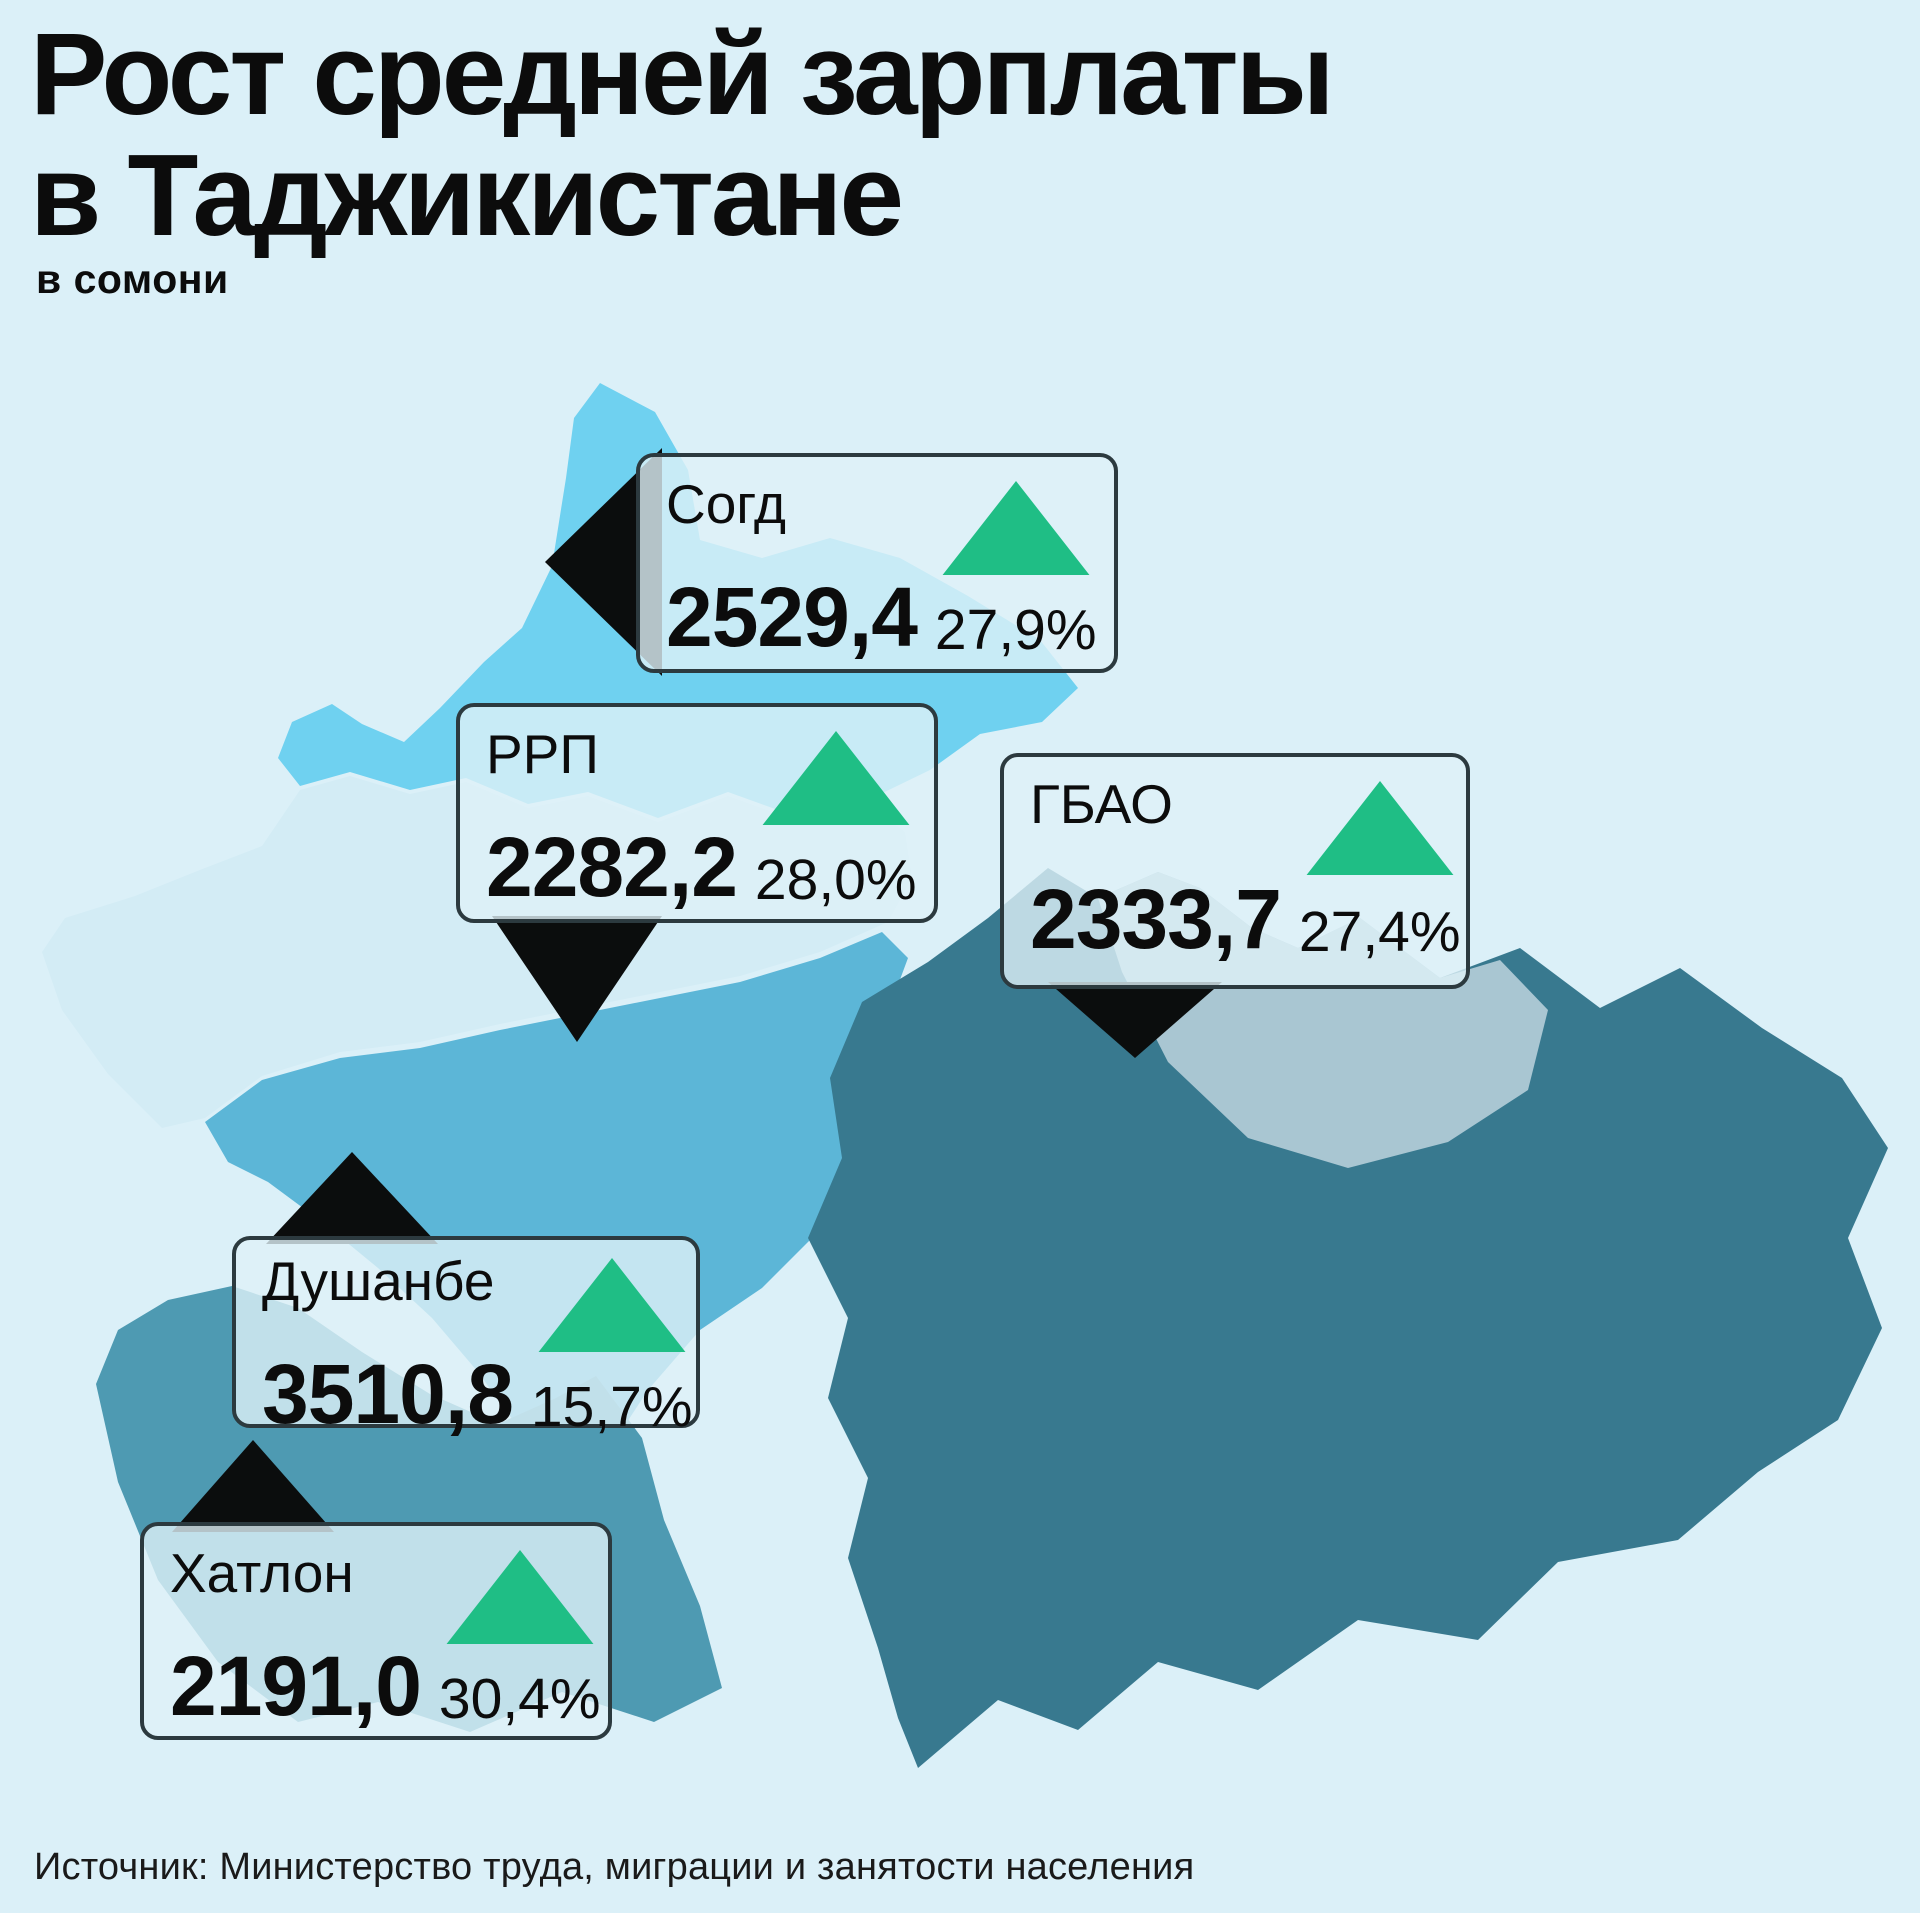 This screenshot has height=1913, width=1920. I want to click on callout-pointer-rrp-icon, so click(577, 979).